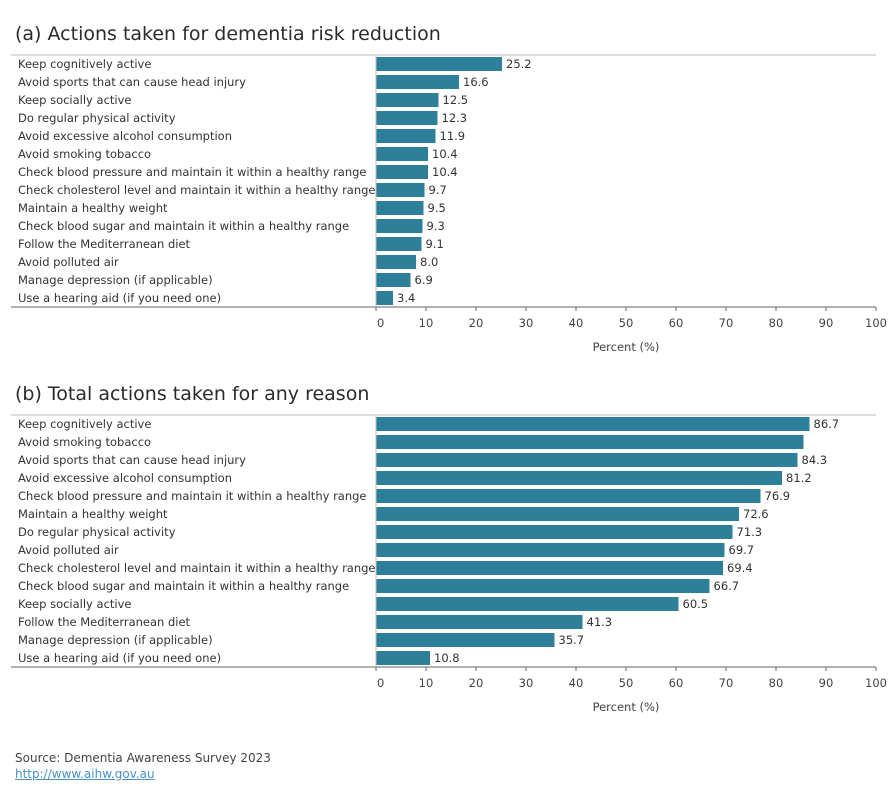  Describe the element at coordinates (696, 604) in the screenshot. I see `value-label: 60.5` at that location.